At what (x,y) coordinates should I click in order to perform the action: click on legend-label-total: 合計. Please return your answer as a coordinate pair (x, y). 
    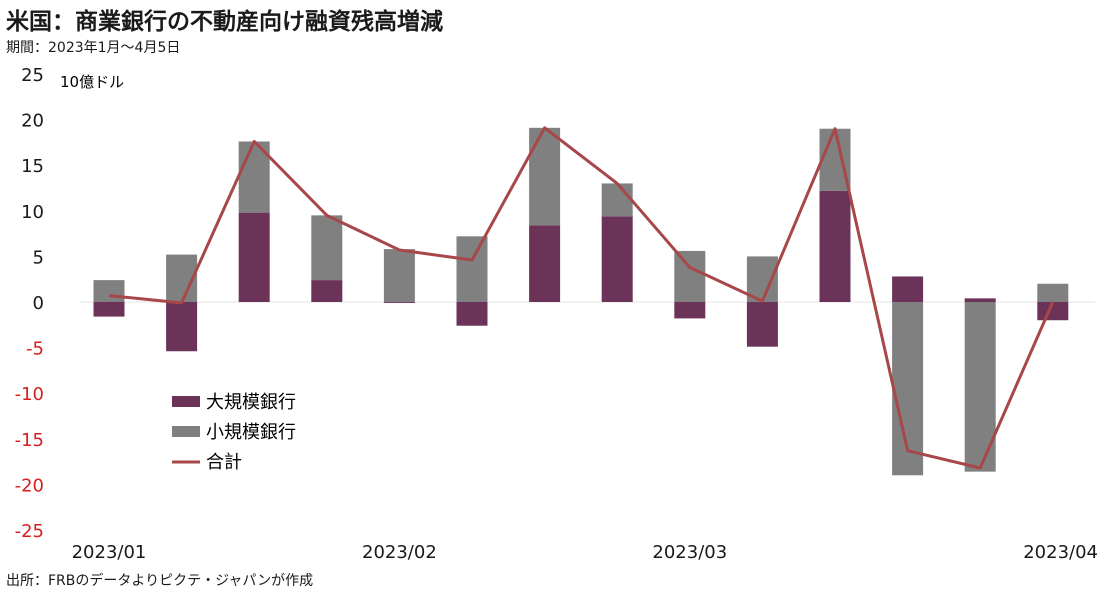
    Looking at the image, I should click on (224, 462).